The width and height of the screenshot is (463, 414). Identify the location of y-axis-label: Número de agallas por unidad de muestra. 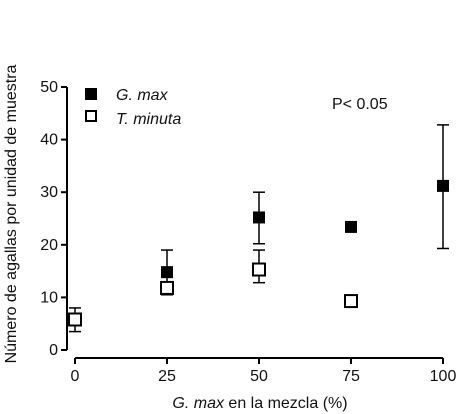
(11, 213).